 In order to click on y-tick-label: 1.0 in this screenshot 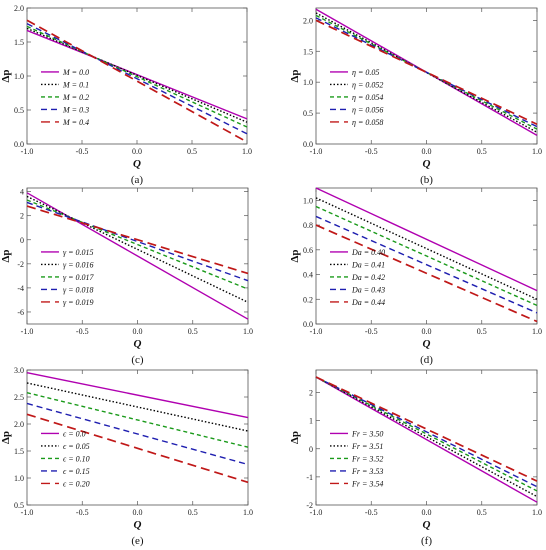, I will do `click(19, 76)`.